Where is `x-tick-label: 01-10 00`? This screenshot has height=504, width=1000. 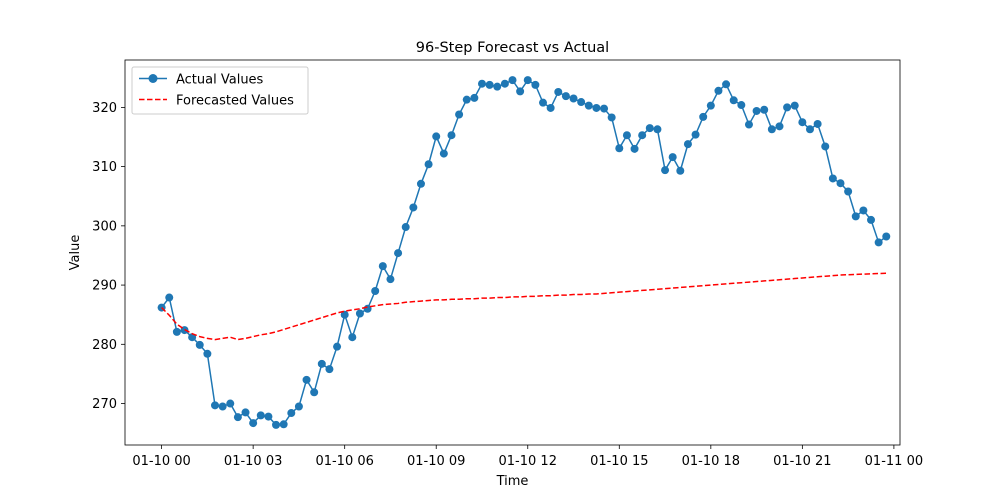
x-tick-label: 01-10 00 is located at coordinates (161, 461).